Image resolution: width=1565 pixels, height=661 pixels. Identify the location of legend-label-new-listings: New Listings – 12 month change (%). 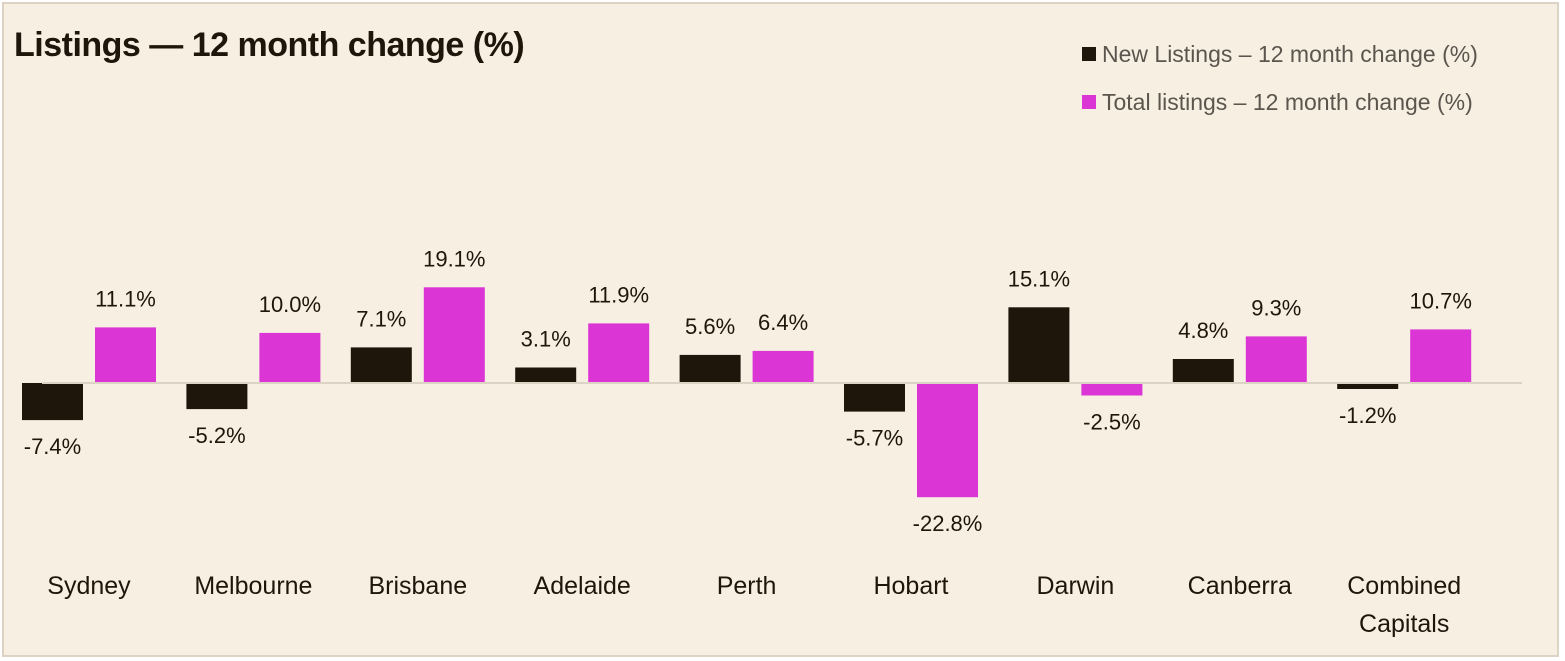
(1290, 53).